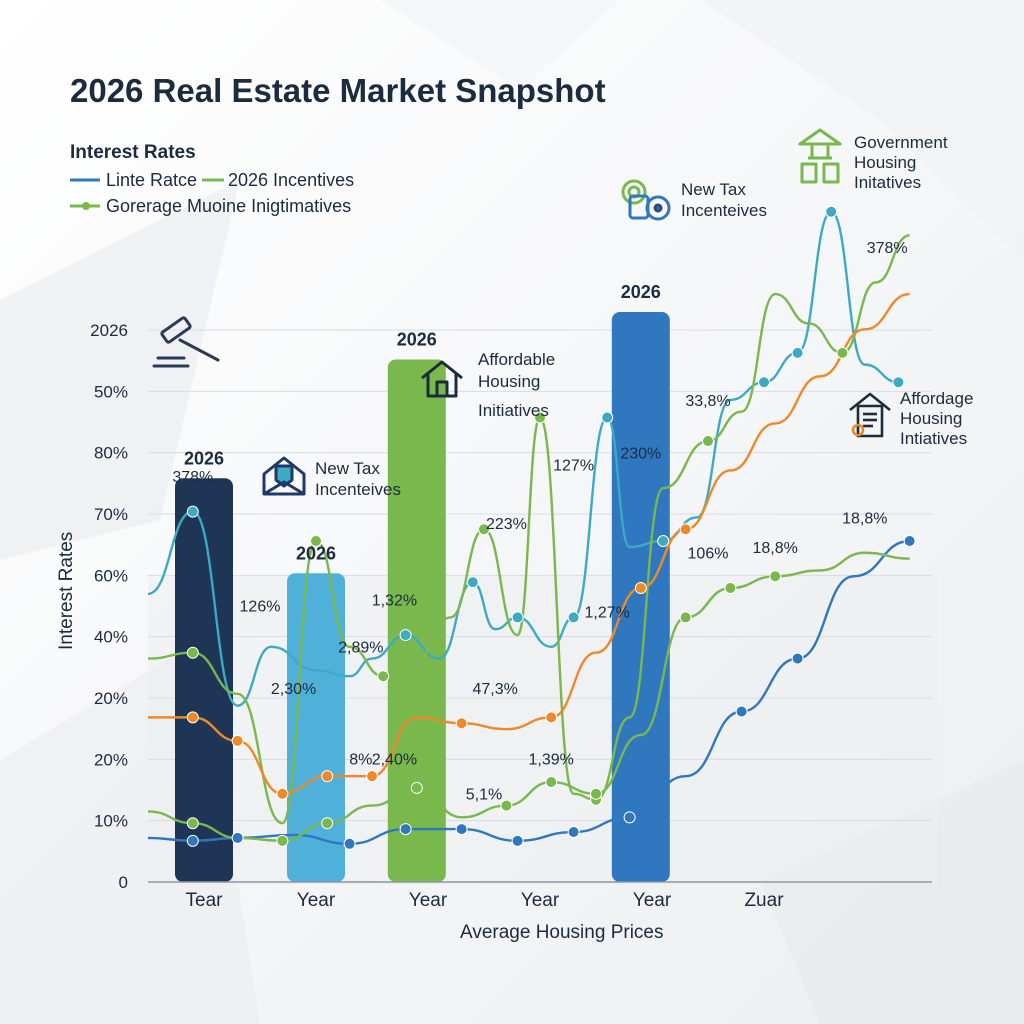 The height and width of the screenshot is (1024, 1024). What do you see at coordinates (775, 548) in the screenshot?
I see `data-label-16: 18,8%` at bounding box center [775, 548].